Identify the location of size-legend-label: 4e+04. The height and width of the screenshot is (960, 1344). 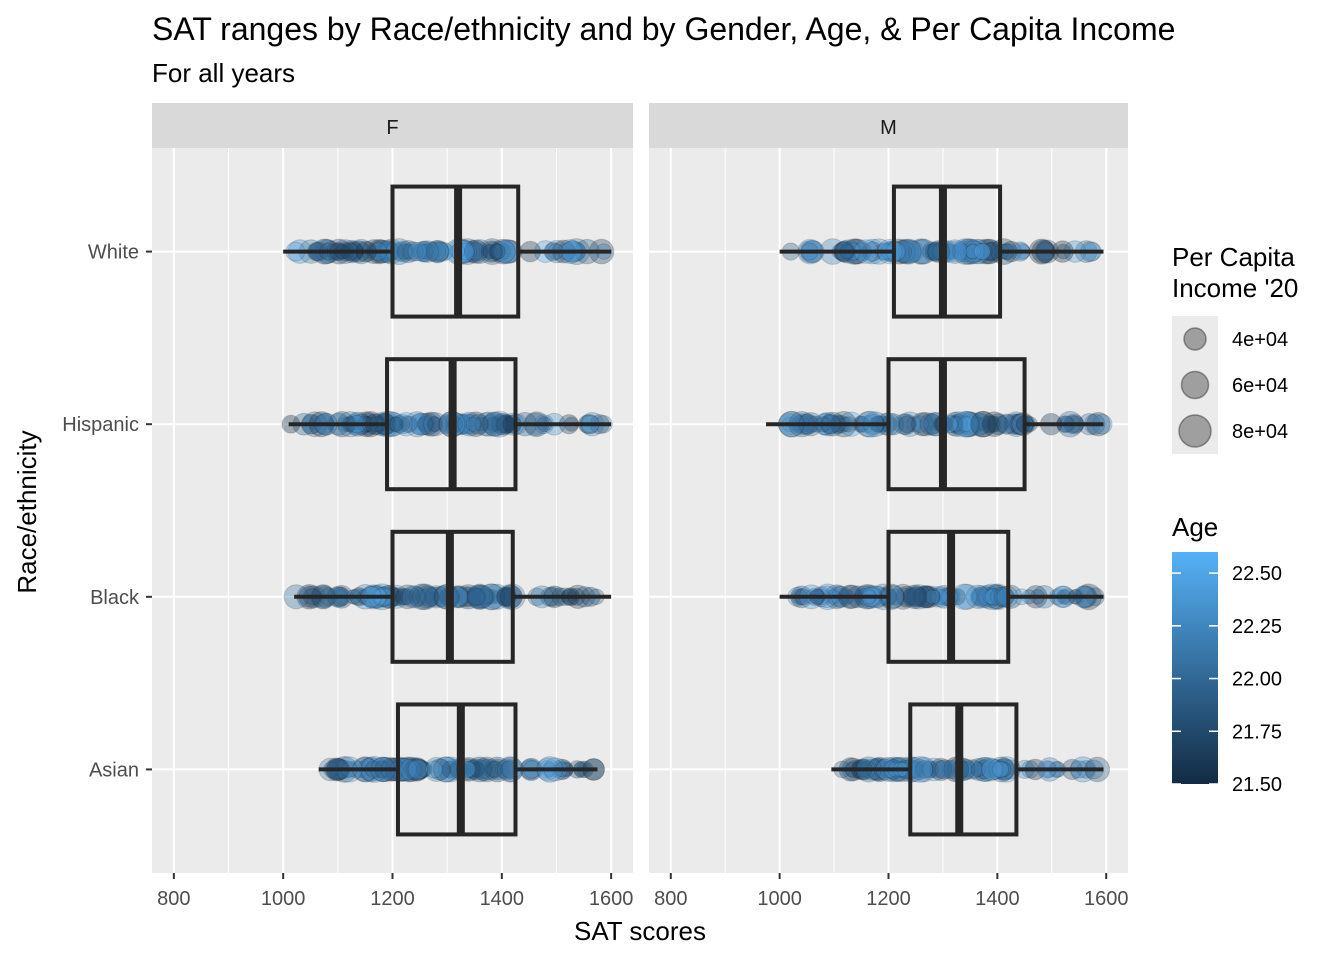
(1260, 340).